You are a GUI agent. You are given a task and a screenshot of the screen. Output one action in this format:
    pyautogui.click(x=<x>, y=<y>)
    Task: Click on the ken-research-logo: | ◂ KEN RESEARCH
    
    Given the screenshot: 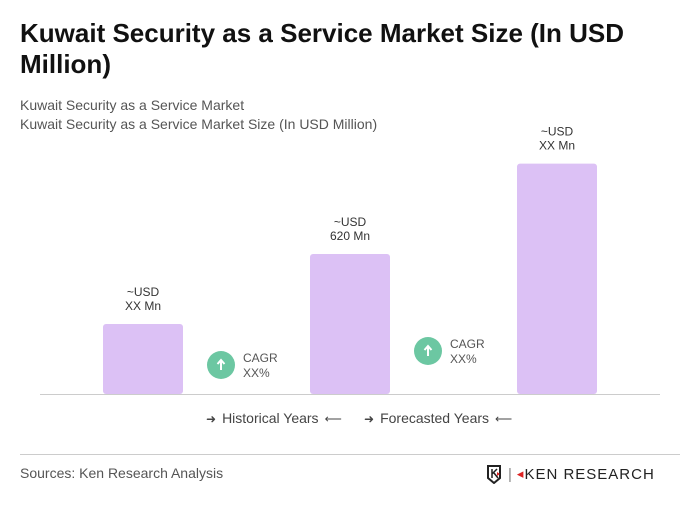 What is the action you would take?
    pyautogui.click(x=570, y=474)
    